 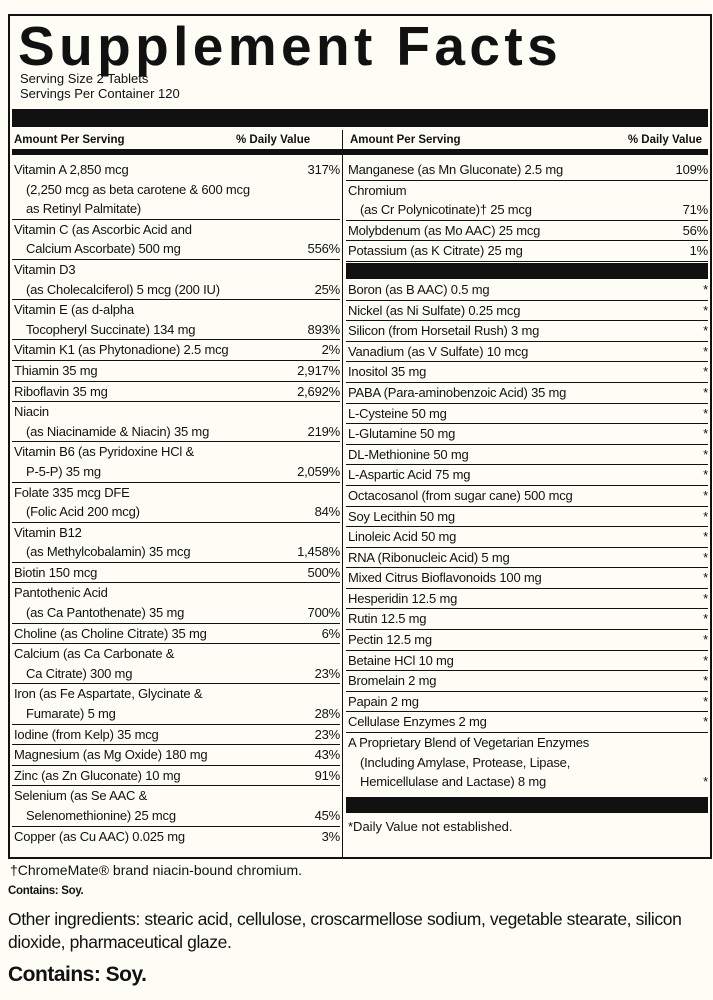 I want to click on nutrient-row: Iodine (from Kelp) 35 mcg 23%, so click(x=176, y=735).